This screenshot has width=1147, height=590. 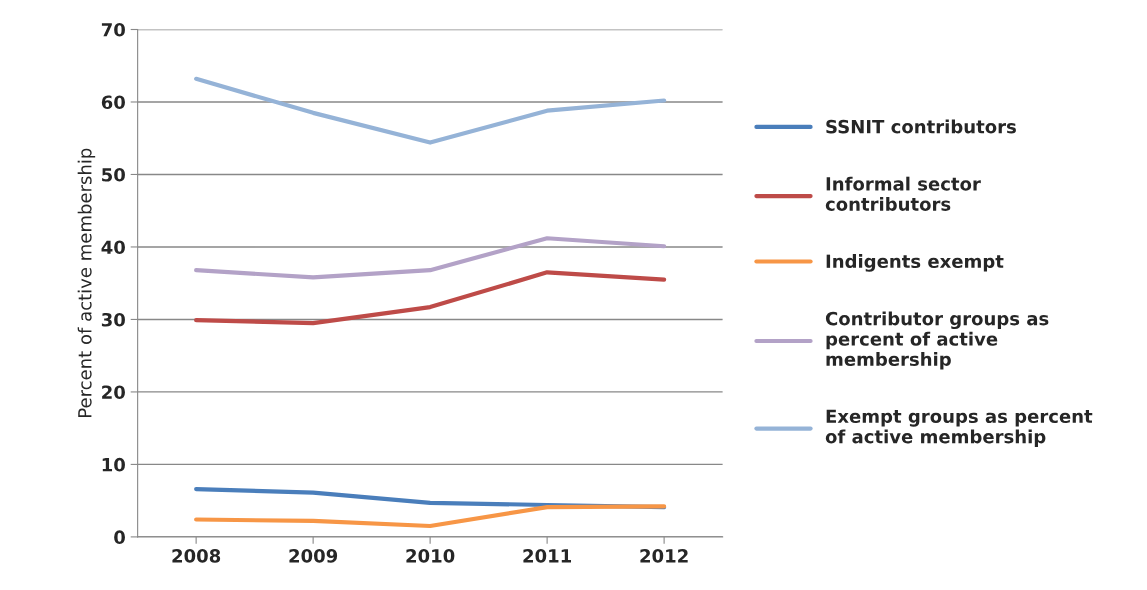 I want to click on legend-label: Exempt groups as percent of active membership, so click(x=959, y=428).